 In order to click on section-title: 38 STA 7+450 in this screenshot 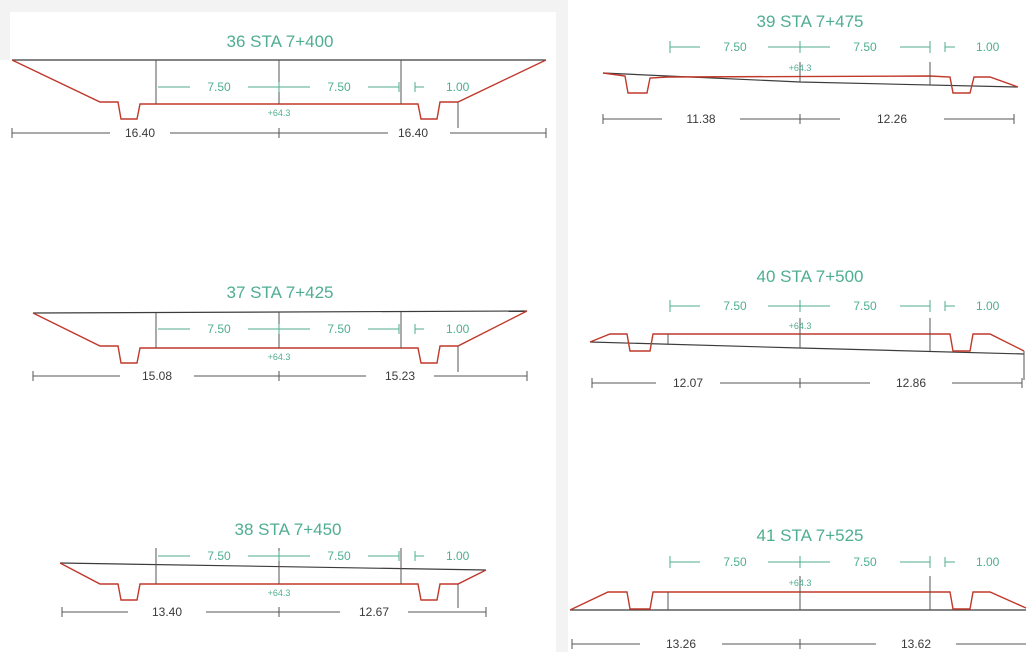, I will do `click(288, 529)`.